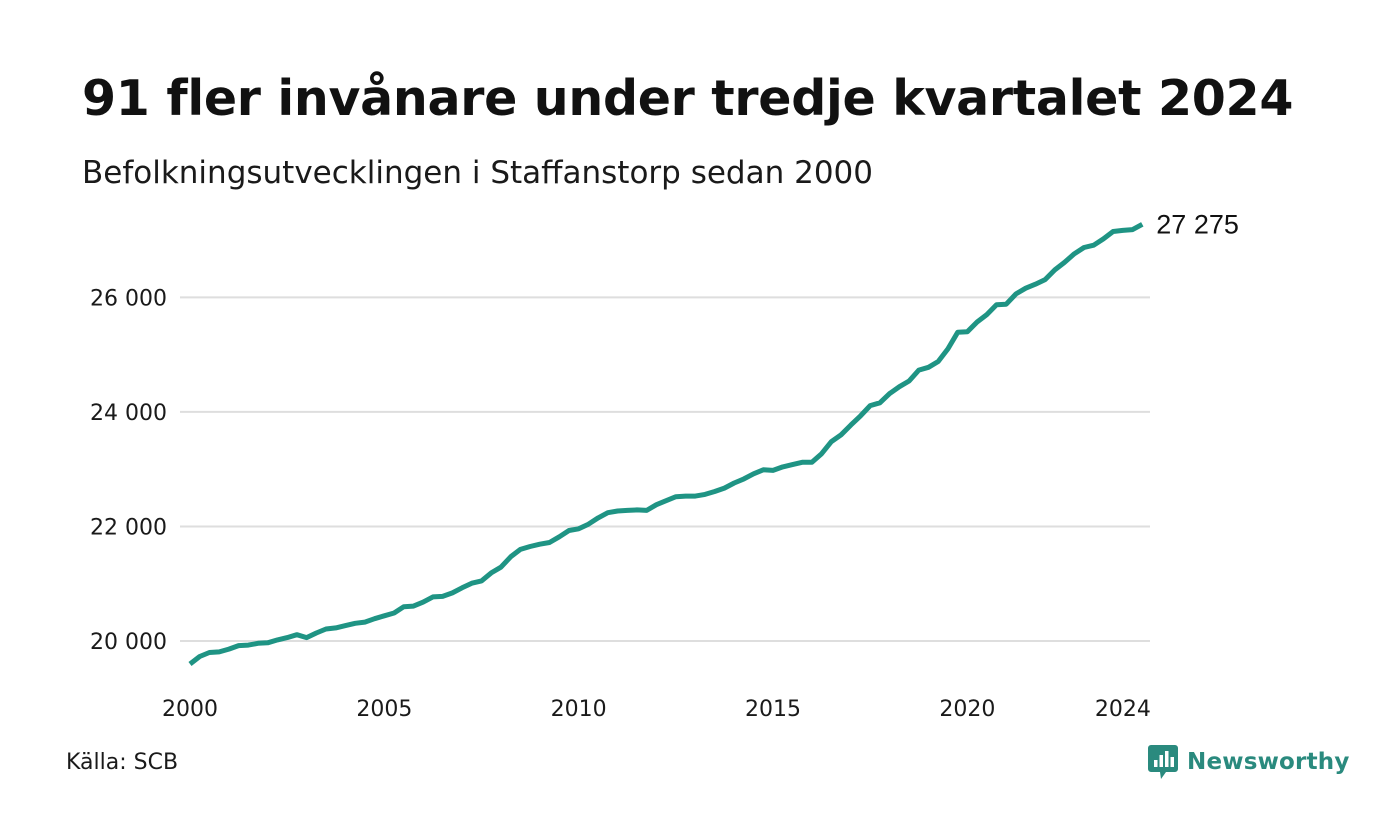 The width and height of the screenshot is (1400, 840). What do you see at coordinates (128, 642) in the screenshot?
I see `y-tick-label: 20 000` at bounding box center [128, 642].